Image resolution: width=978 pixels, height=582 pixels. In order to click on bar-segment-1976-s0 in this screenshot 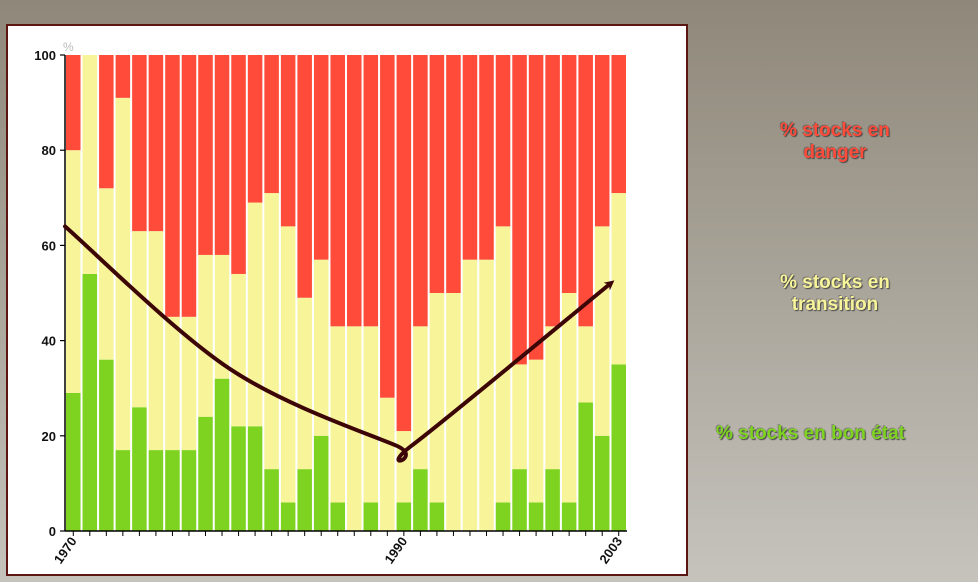, I will do `click(172, 490)`.